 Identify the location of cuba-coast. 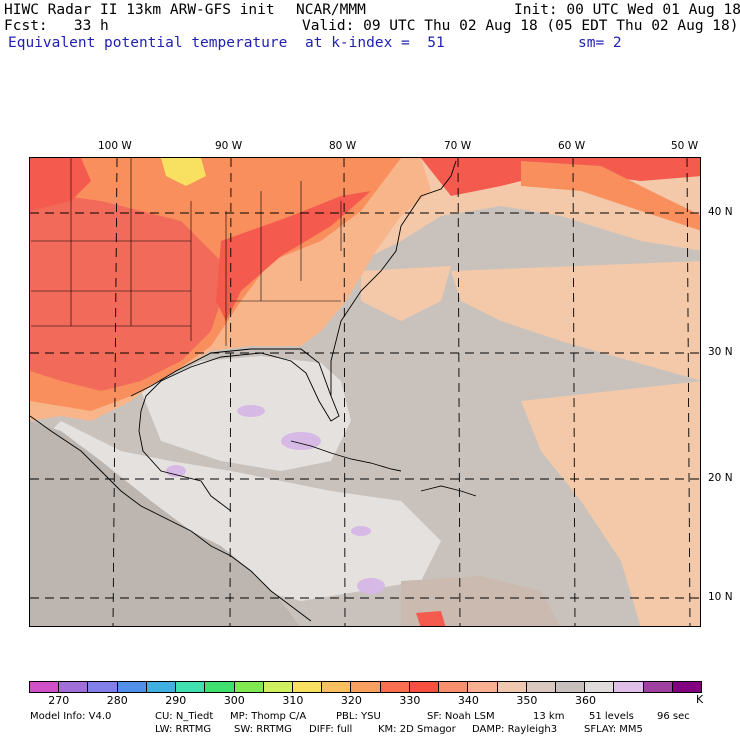
(346, 456).